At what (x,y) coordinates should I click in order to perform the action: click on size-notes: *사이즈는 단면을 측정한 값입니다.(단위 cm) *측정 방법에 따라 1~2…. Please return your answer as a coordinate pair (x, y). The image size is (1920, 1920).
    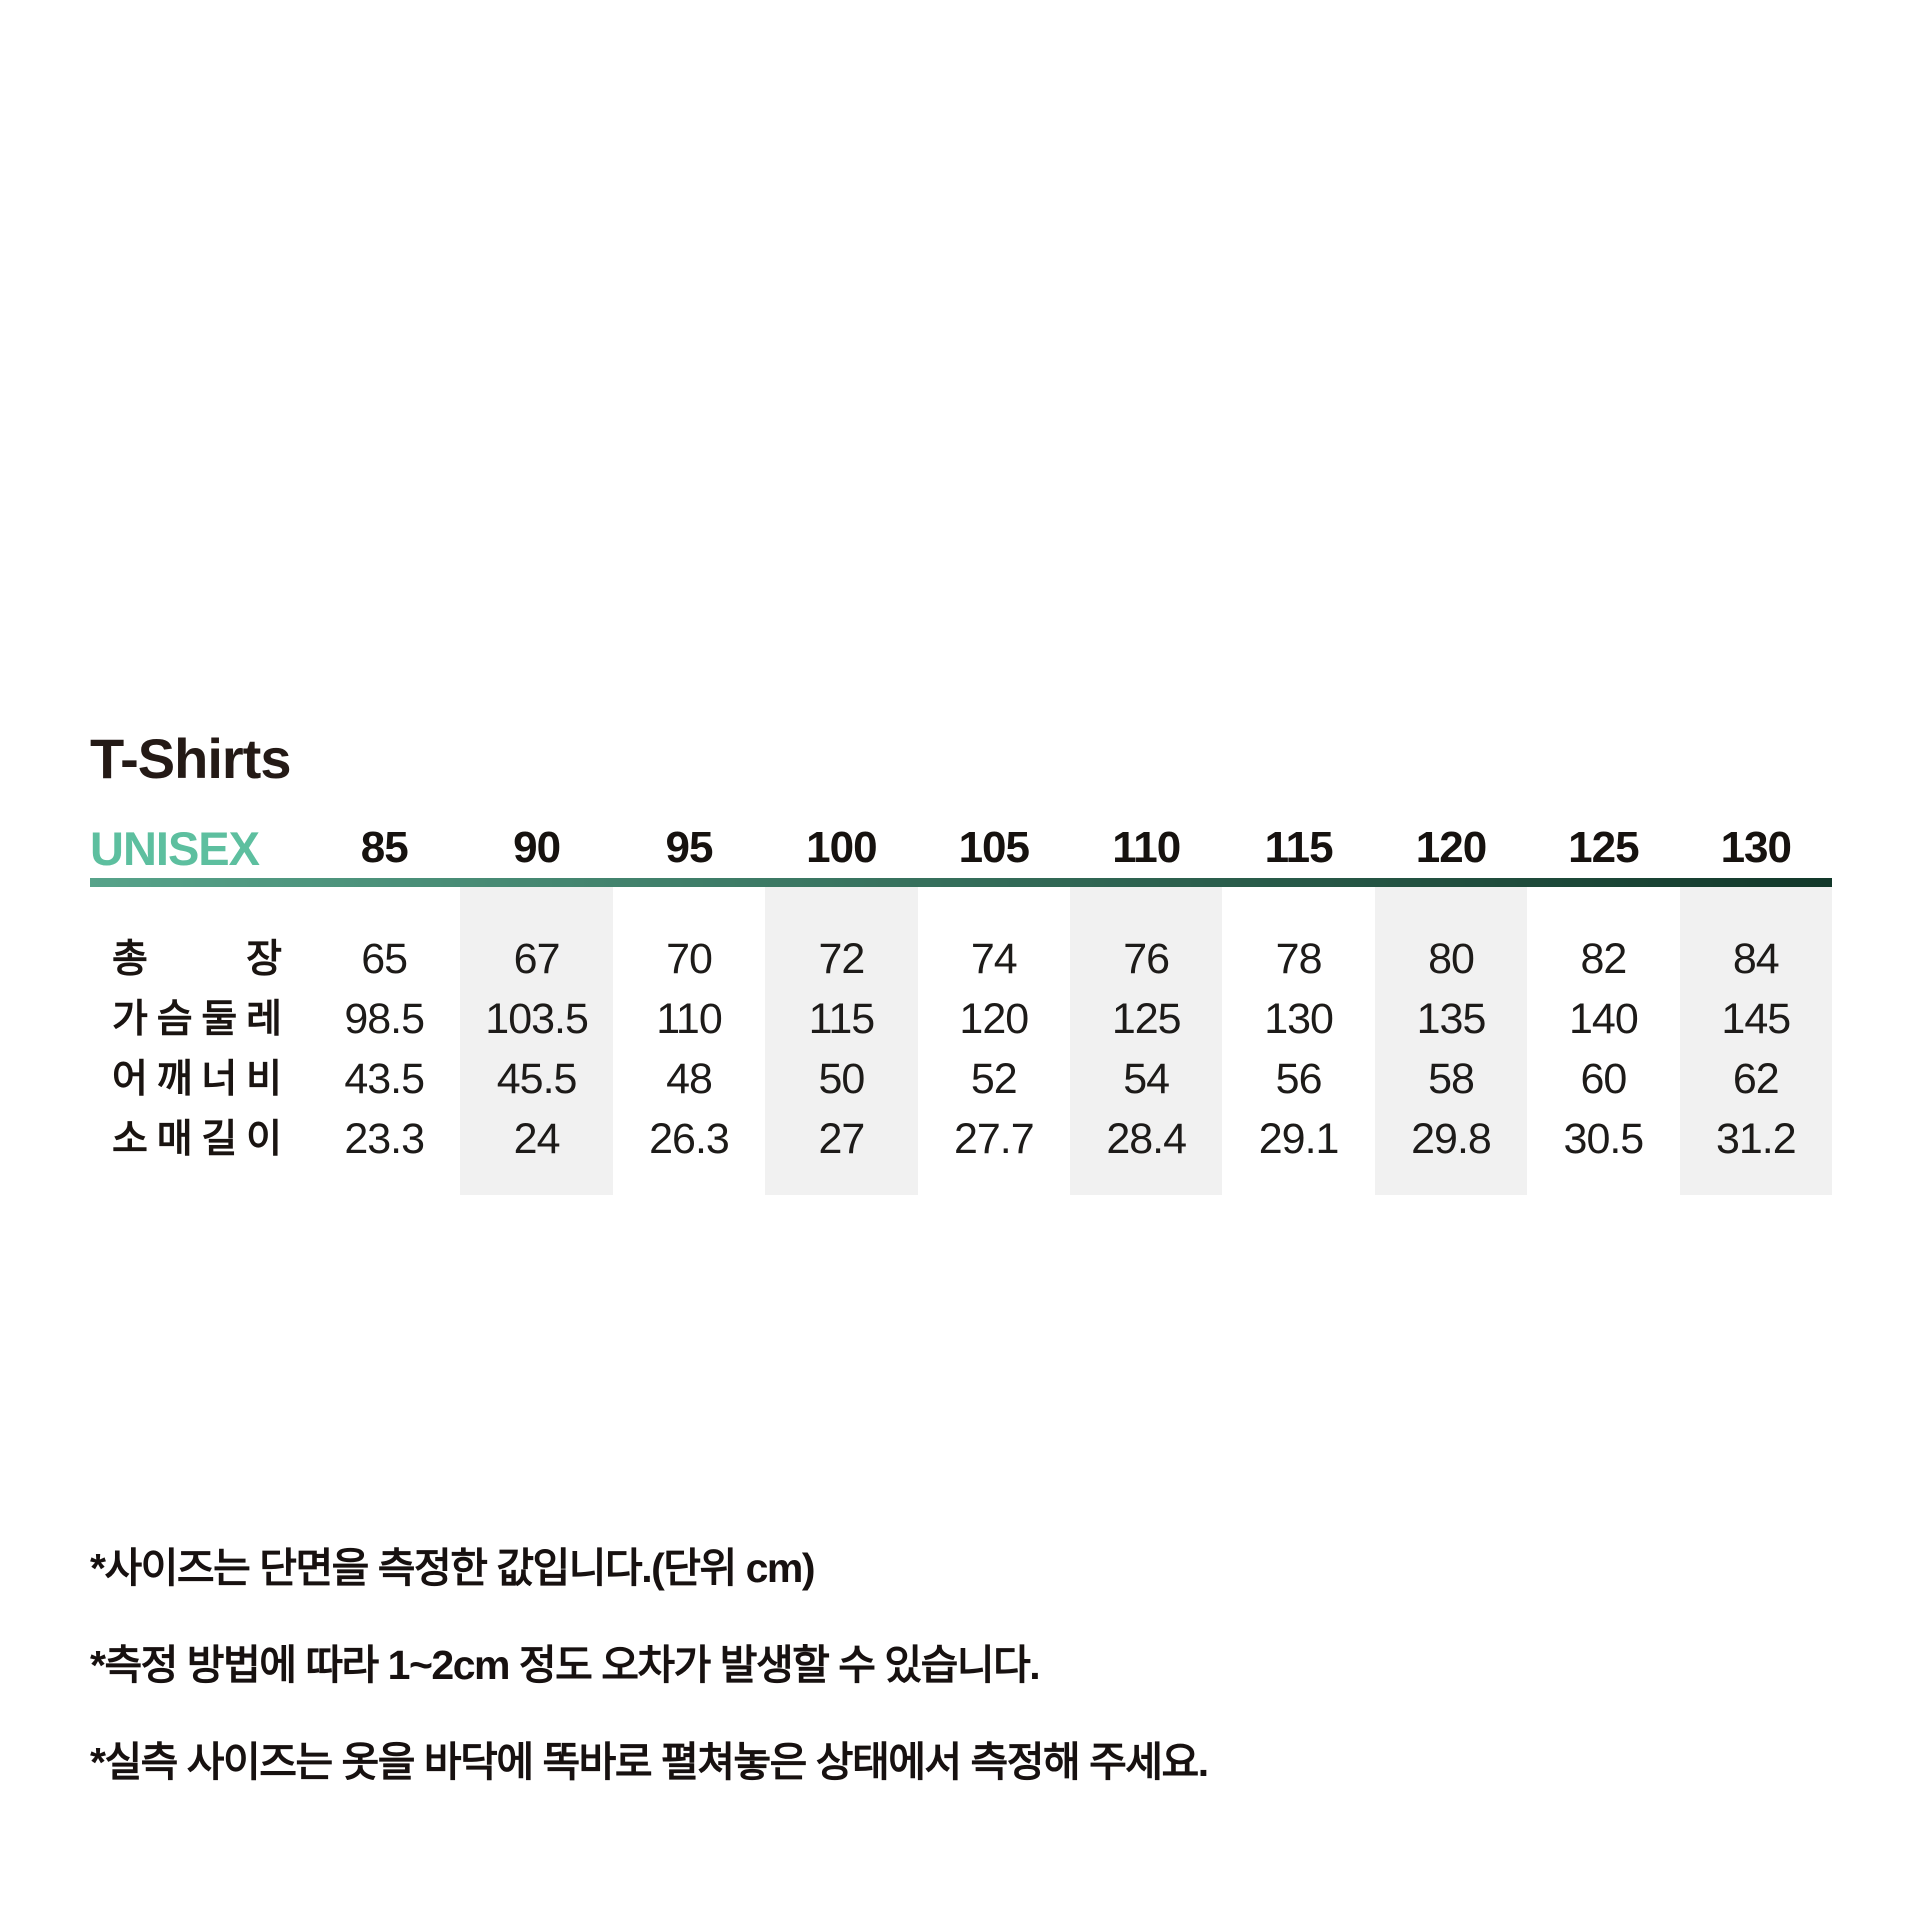
    Looking at the image, I should click on (940, 1690).